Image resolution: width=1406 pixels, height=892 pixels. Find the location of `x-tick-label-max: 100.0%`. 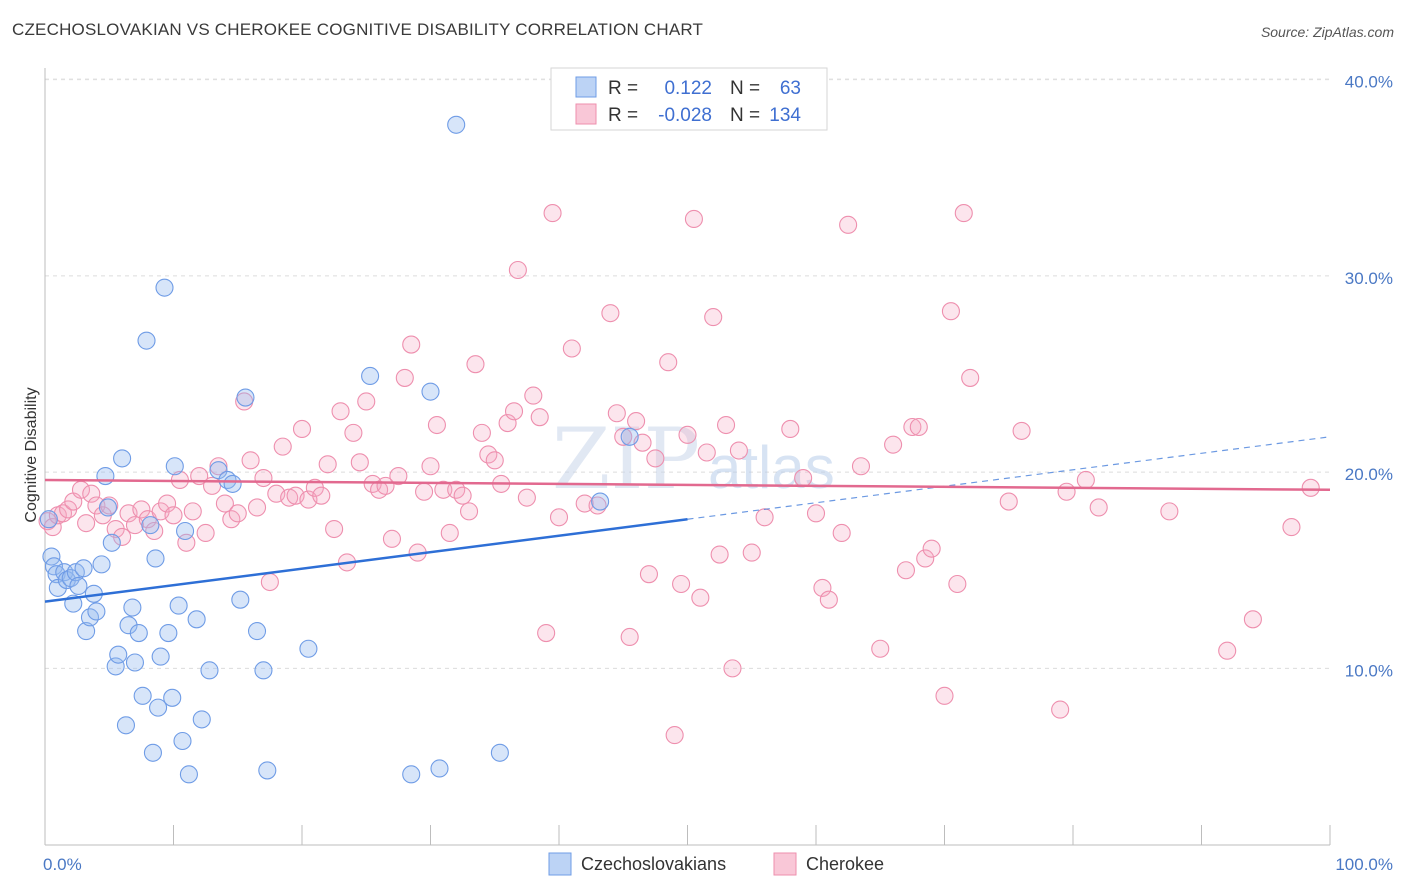

x-tick-label-max: 100.0% is located at coordinates (1364, 864).